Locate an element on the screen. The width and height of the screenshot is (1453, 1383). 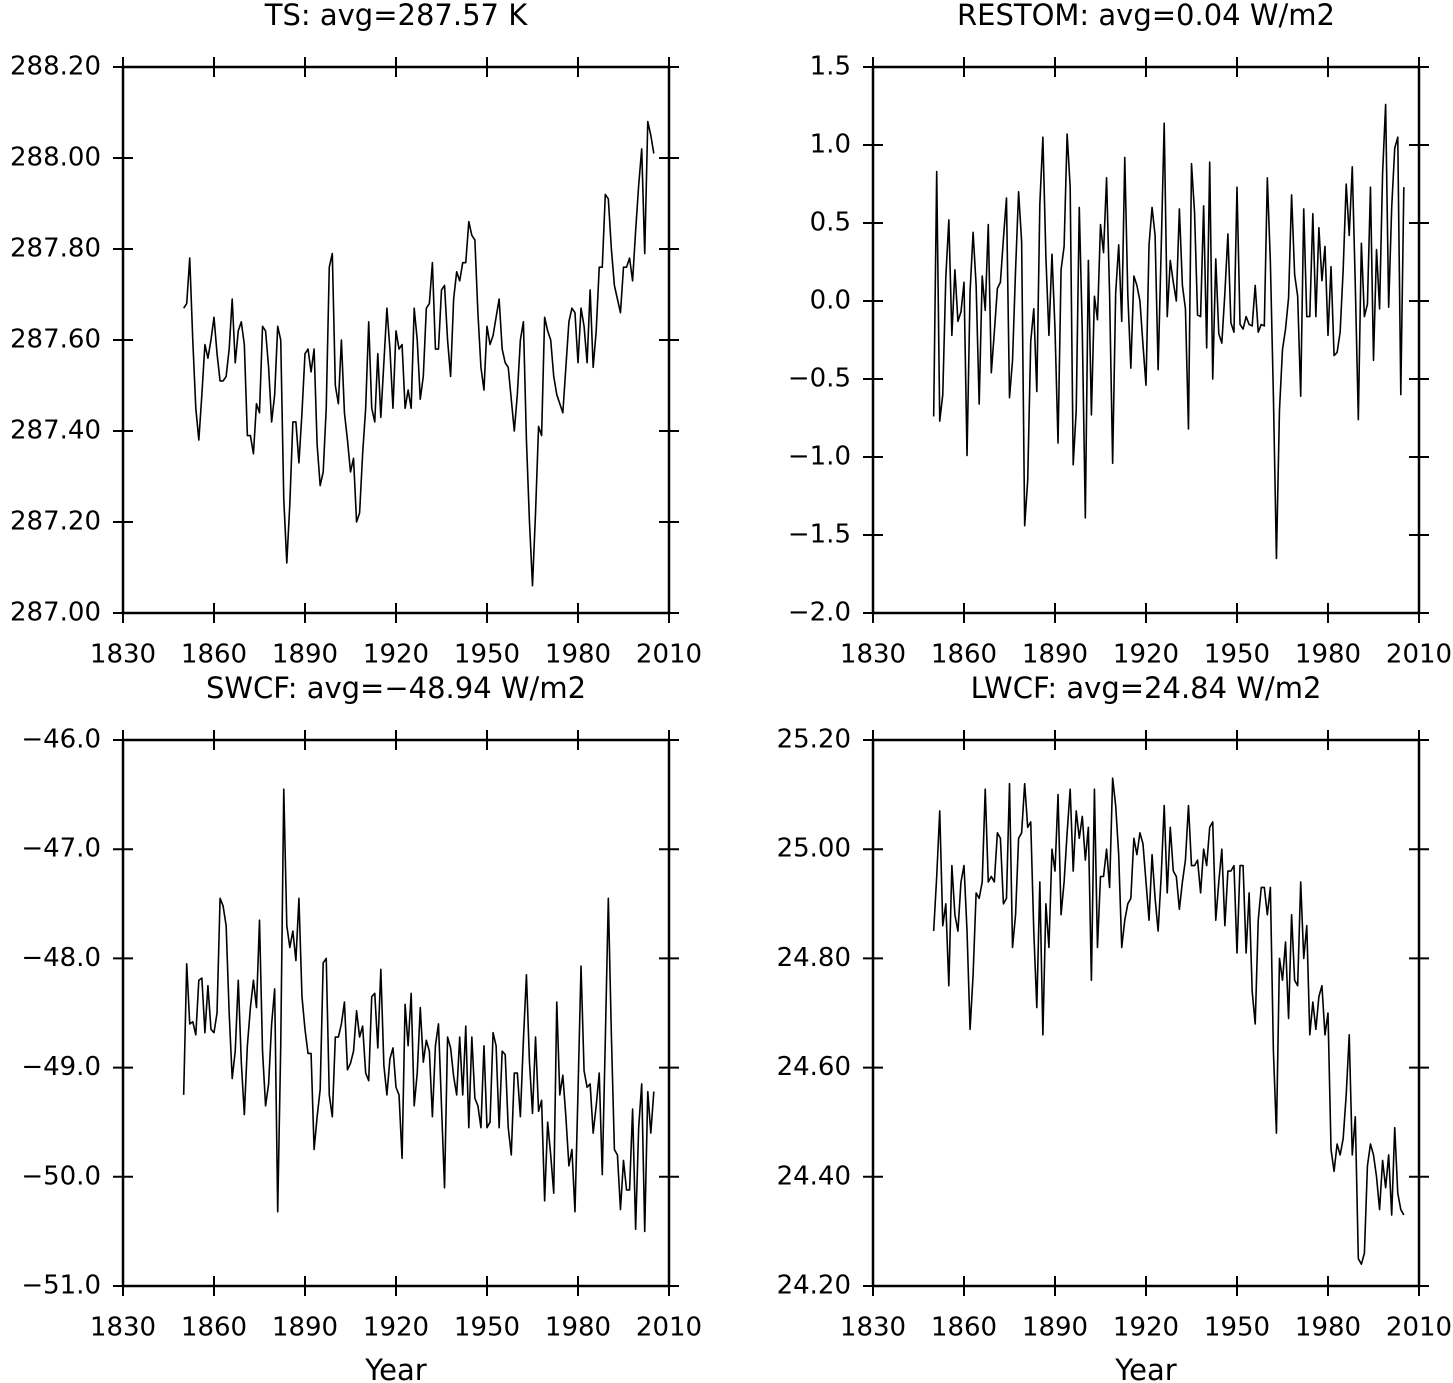
y-tick-label: 287.00 is located at coordinates (55, 613).